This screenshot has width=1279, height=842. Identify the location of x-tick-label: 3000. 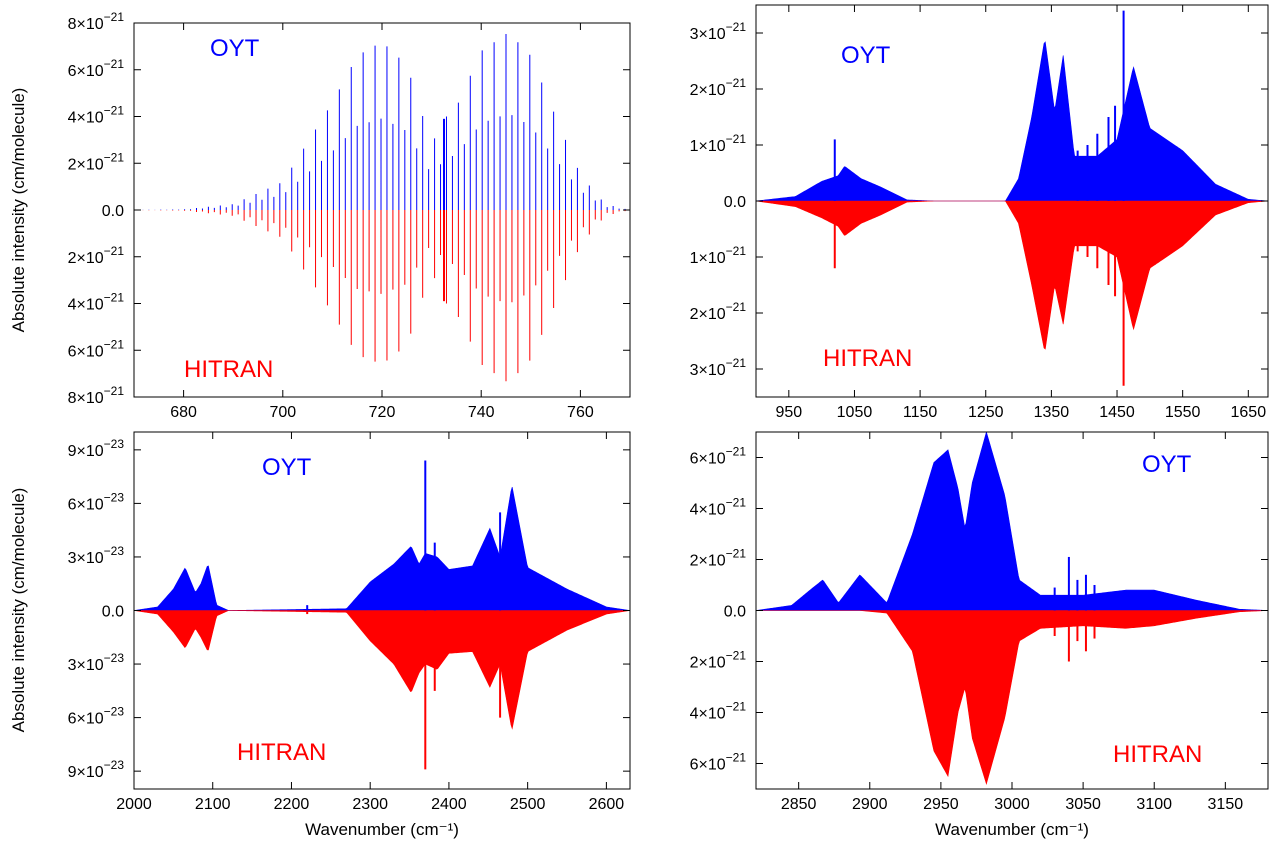
(1012, 804).